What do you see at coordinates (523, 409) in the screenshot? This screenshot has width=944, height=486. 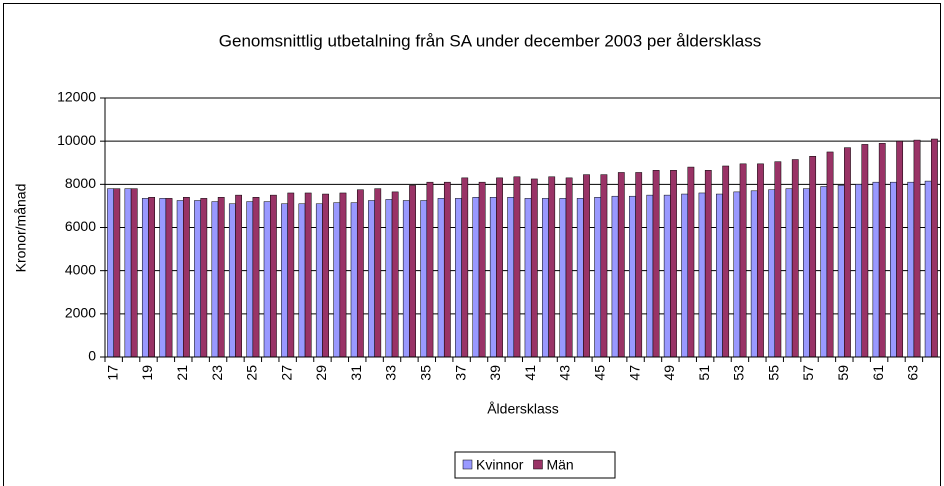 I see `x-axis-title: Åldersklass` at bounding box center [523, 409].